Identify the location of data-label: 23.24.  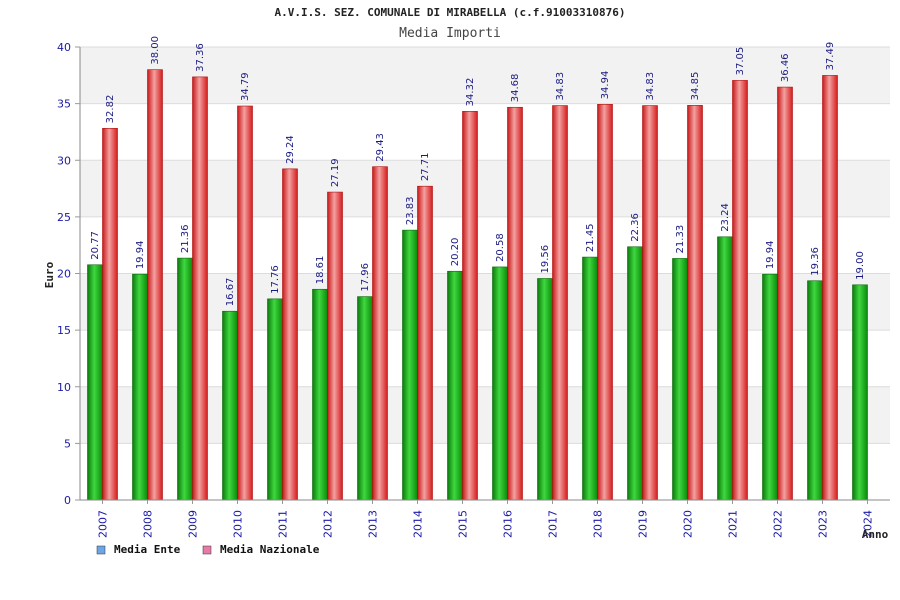
(725, 217).